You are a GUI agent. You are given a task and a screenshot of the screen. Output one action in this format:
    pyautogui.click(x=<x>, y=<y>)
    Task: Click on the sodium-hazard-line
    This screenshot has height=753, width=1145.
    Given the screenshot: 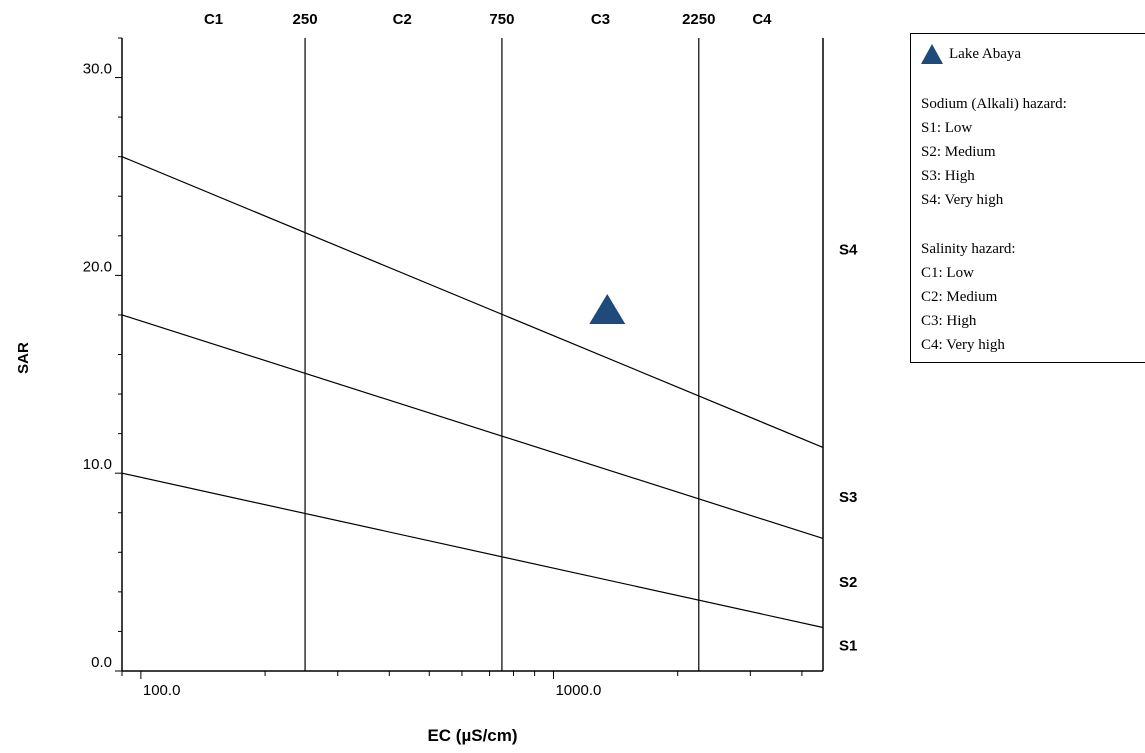 What is the action you would take?
    pyautogui.click(x=472, y=550)
    